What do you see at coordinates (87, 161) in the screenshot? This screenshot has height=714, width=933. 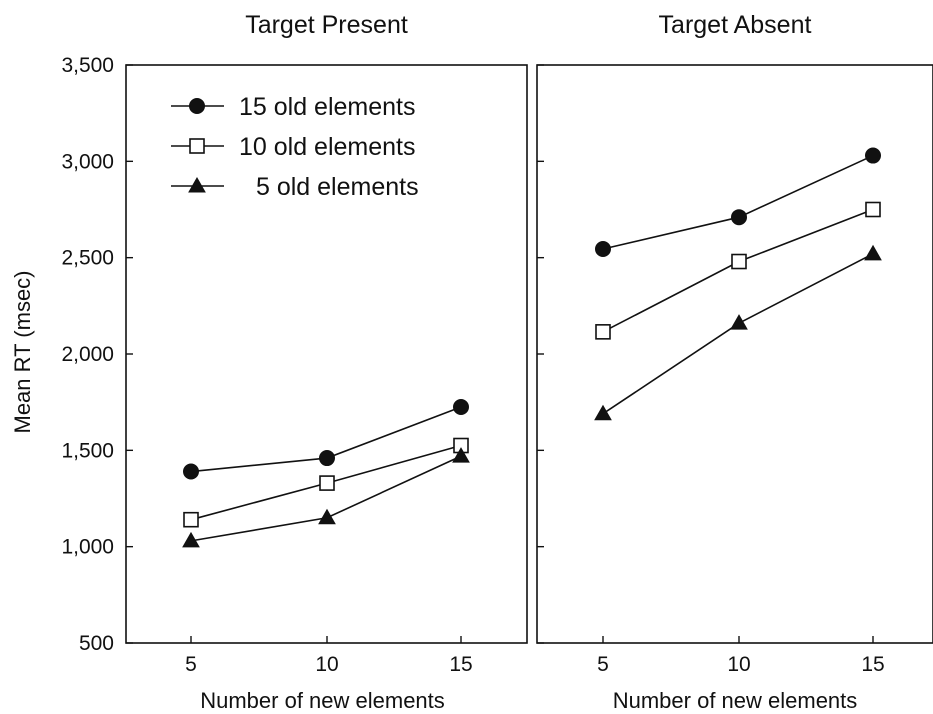 I see `y-tick-label: 3,000` at bounding box center [87, 161].